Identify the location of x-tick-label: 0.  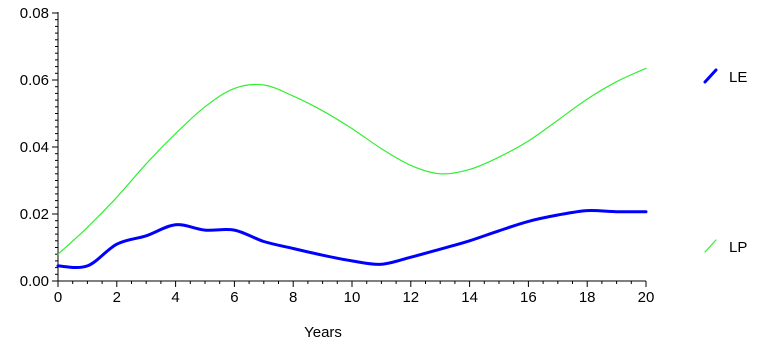
(58, 297).